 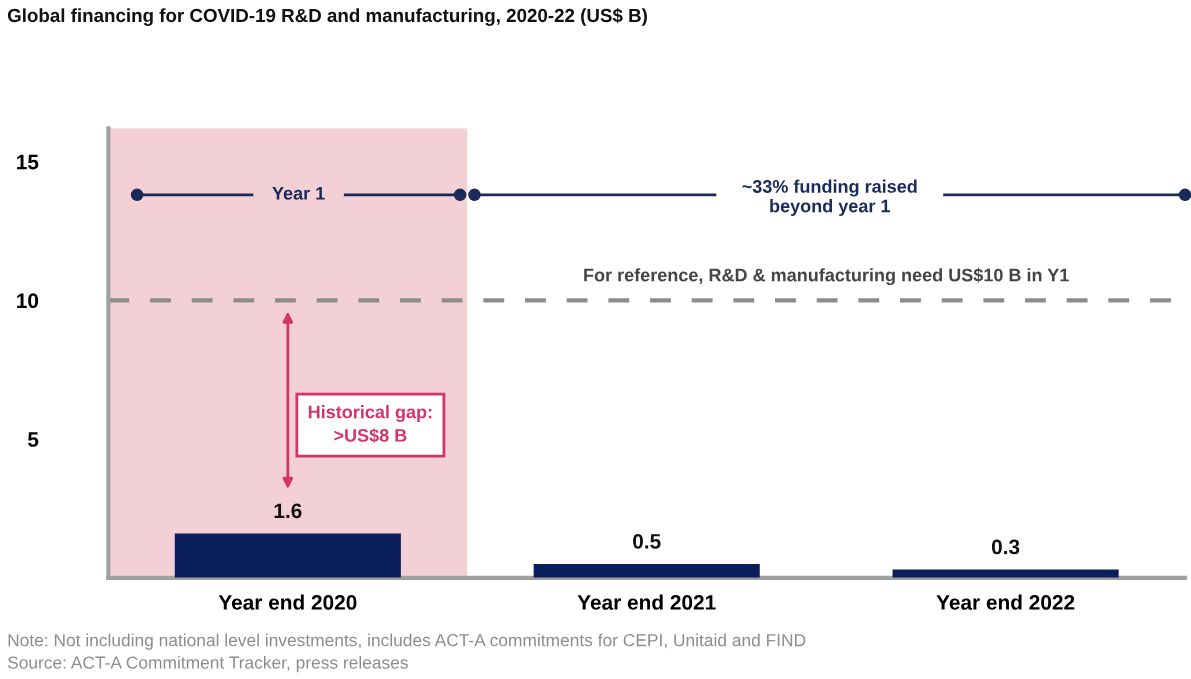 What do you see at coordinates (33, 439) in the screenshot?
I see `y-tick-label: 5` at bounding box center [33, 439].